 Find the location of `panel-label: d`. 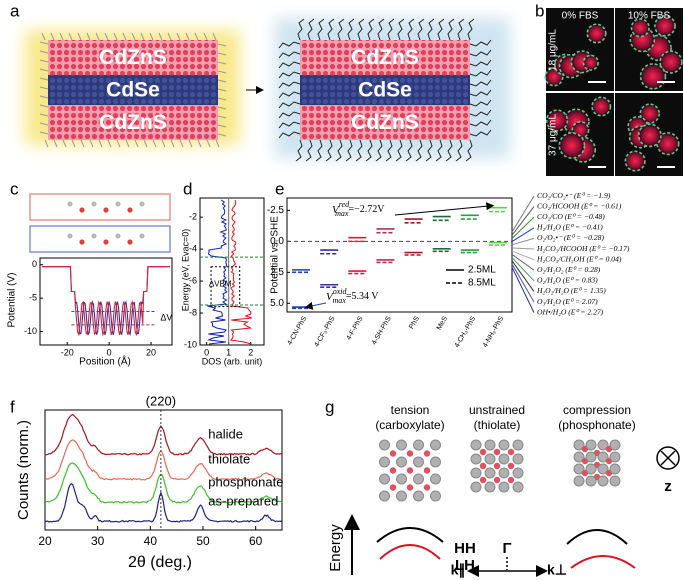

panel-label: d is located at coordinates (187, 188).